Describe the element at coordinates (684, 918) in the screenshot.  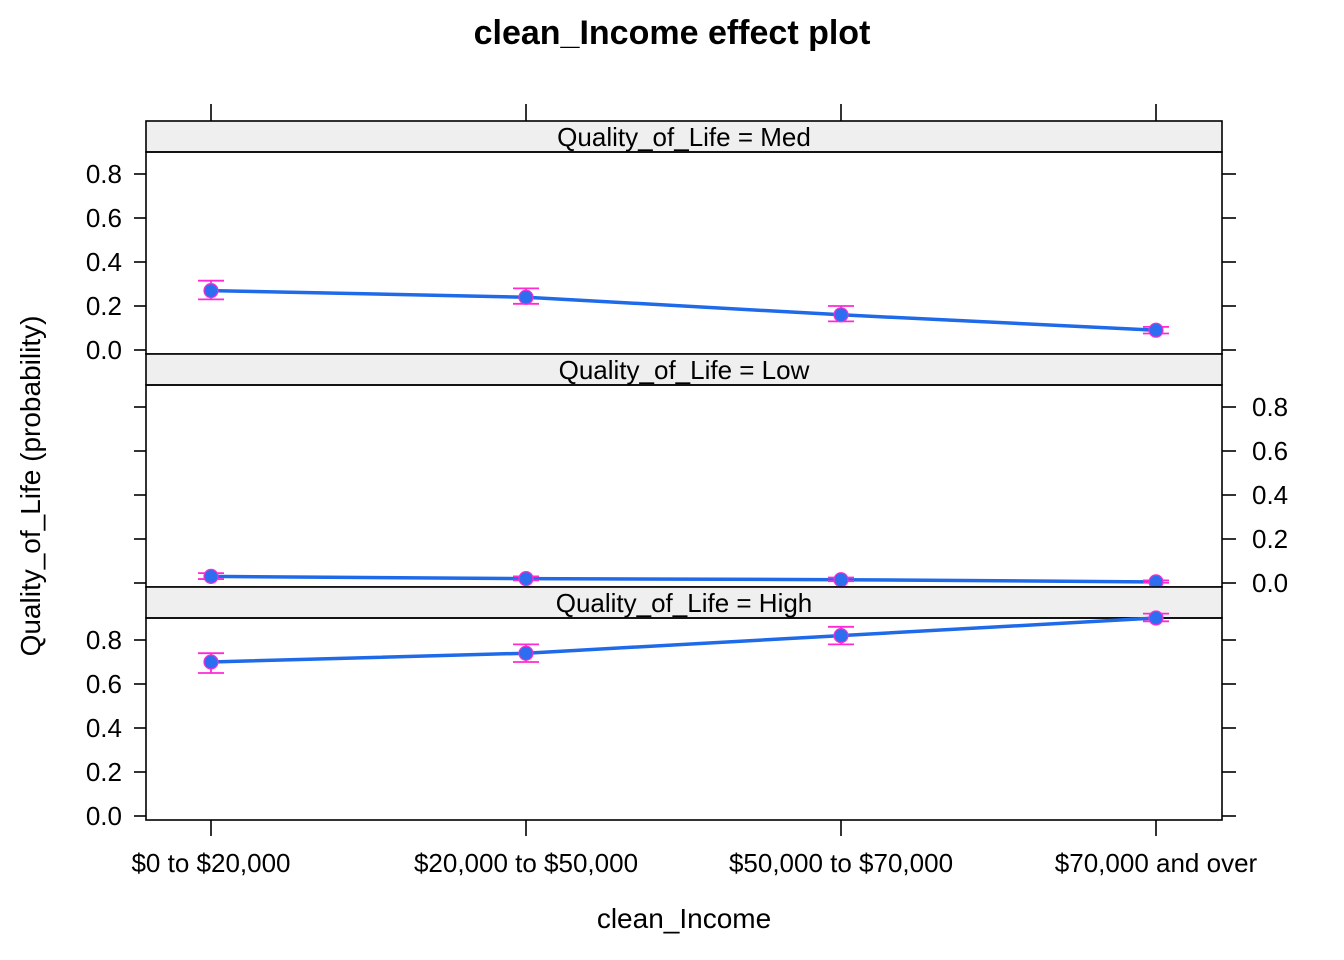
I see `x-axis-label: clean_Income` at that location.